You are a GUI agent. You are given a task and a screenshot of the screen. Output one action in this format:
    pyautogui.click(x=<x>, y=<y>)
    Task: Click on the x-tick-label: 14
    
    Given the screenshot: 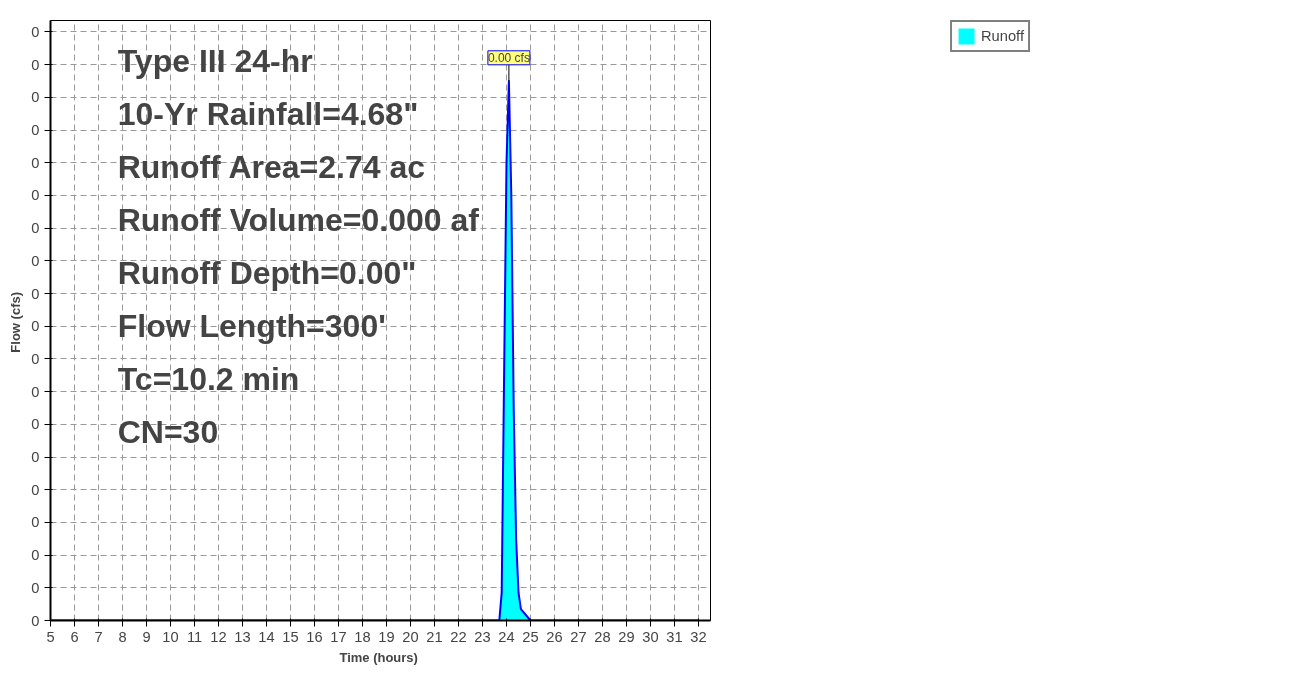 What is the action you would take?
    pyautogui.click(x=266, y=636)
    